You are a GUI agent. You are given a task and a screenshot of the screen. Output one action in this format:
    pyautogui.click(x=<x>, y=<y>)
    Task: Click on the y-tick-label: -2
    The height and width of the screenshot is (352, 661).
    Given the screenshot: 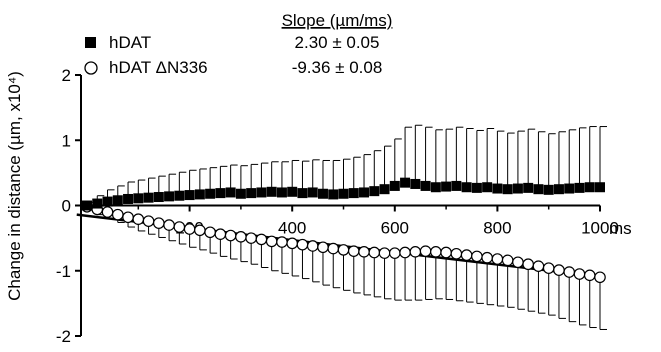 What is the action you would take?
    pyautogui.click(x=63, y=336)
    